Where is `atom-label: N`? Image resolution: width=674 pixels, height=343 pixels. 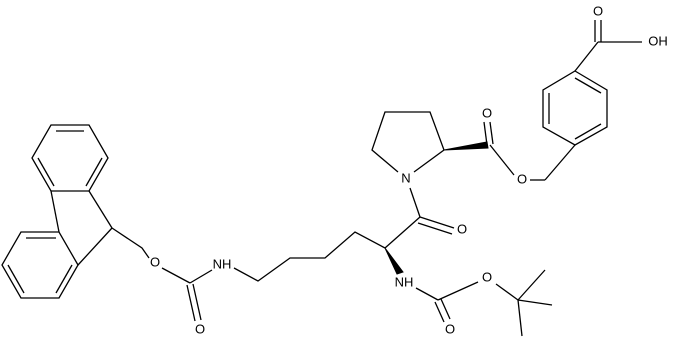
atom-label: N is located at coordinates (405, 177).